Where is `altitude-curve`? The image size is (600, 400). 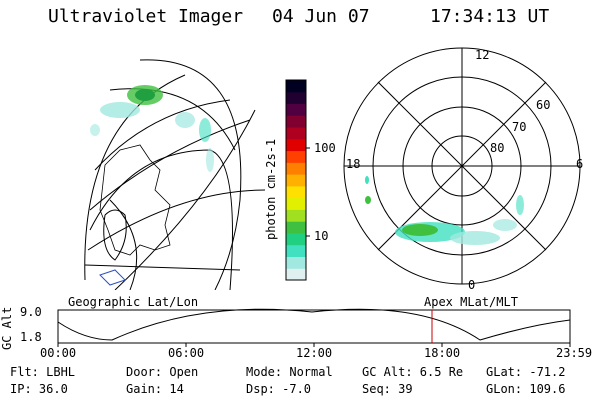 altitude-curve is located at coordinates (314, 324).